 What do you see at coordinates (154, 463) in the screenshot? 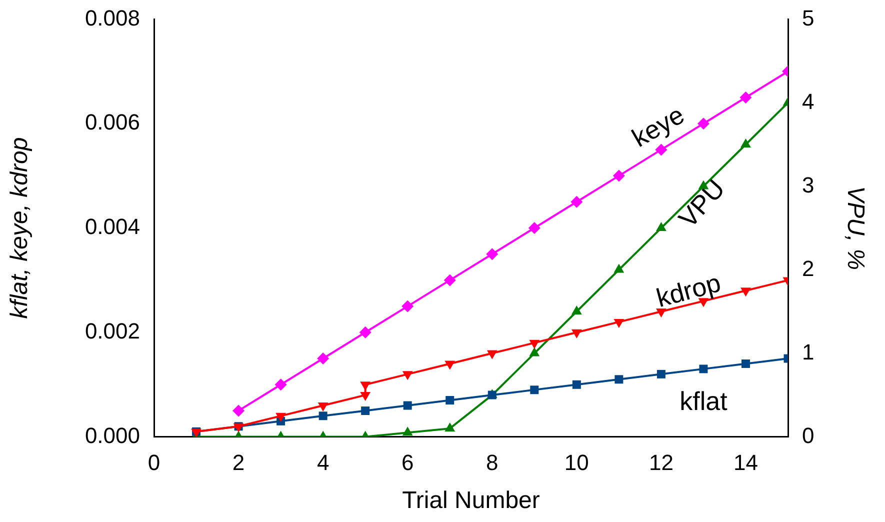
I see `x-tick-label: 0` at bounding box center [154, 463].